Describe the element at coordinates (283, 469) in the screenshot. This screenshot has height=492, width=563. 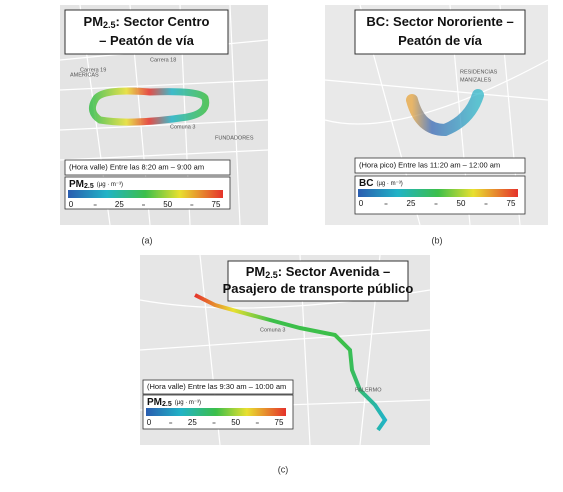
I see `caption: (c)` at that location.